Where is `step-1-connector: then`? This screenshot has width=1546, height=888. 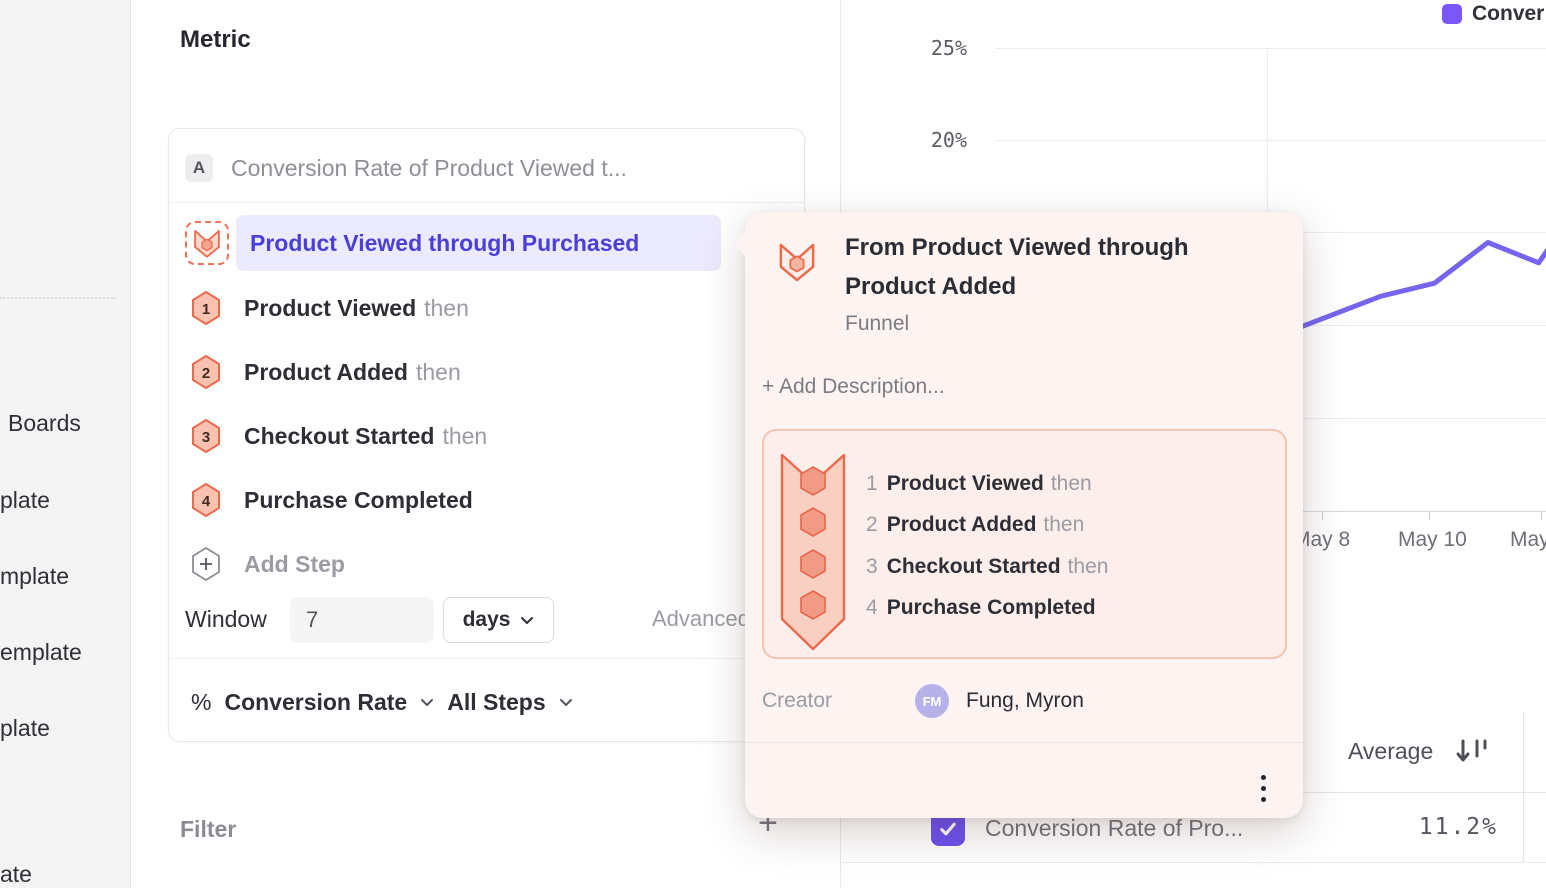 step-1-connector: then is located at coordinates (446, 307).